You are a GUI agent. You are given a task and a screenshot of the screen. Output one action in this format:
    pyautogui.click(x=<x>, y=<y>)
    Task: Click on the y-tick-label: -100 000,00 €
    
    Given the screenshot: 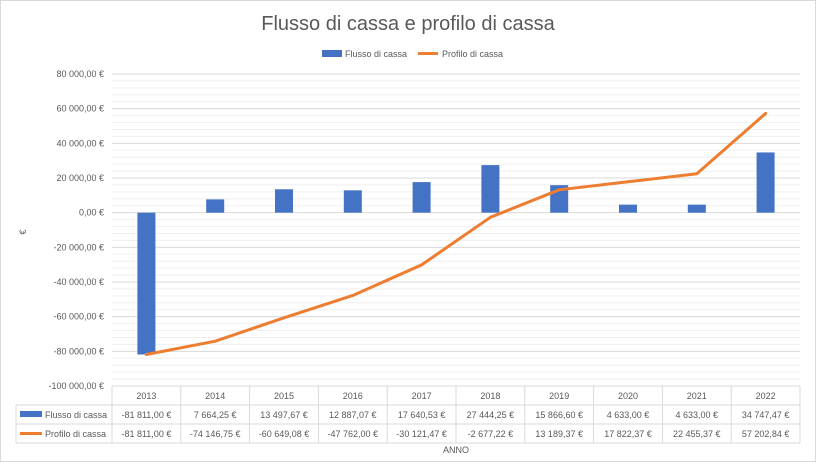 What is the action you would take?
    pyautogui.click(x=76, y=386)
    